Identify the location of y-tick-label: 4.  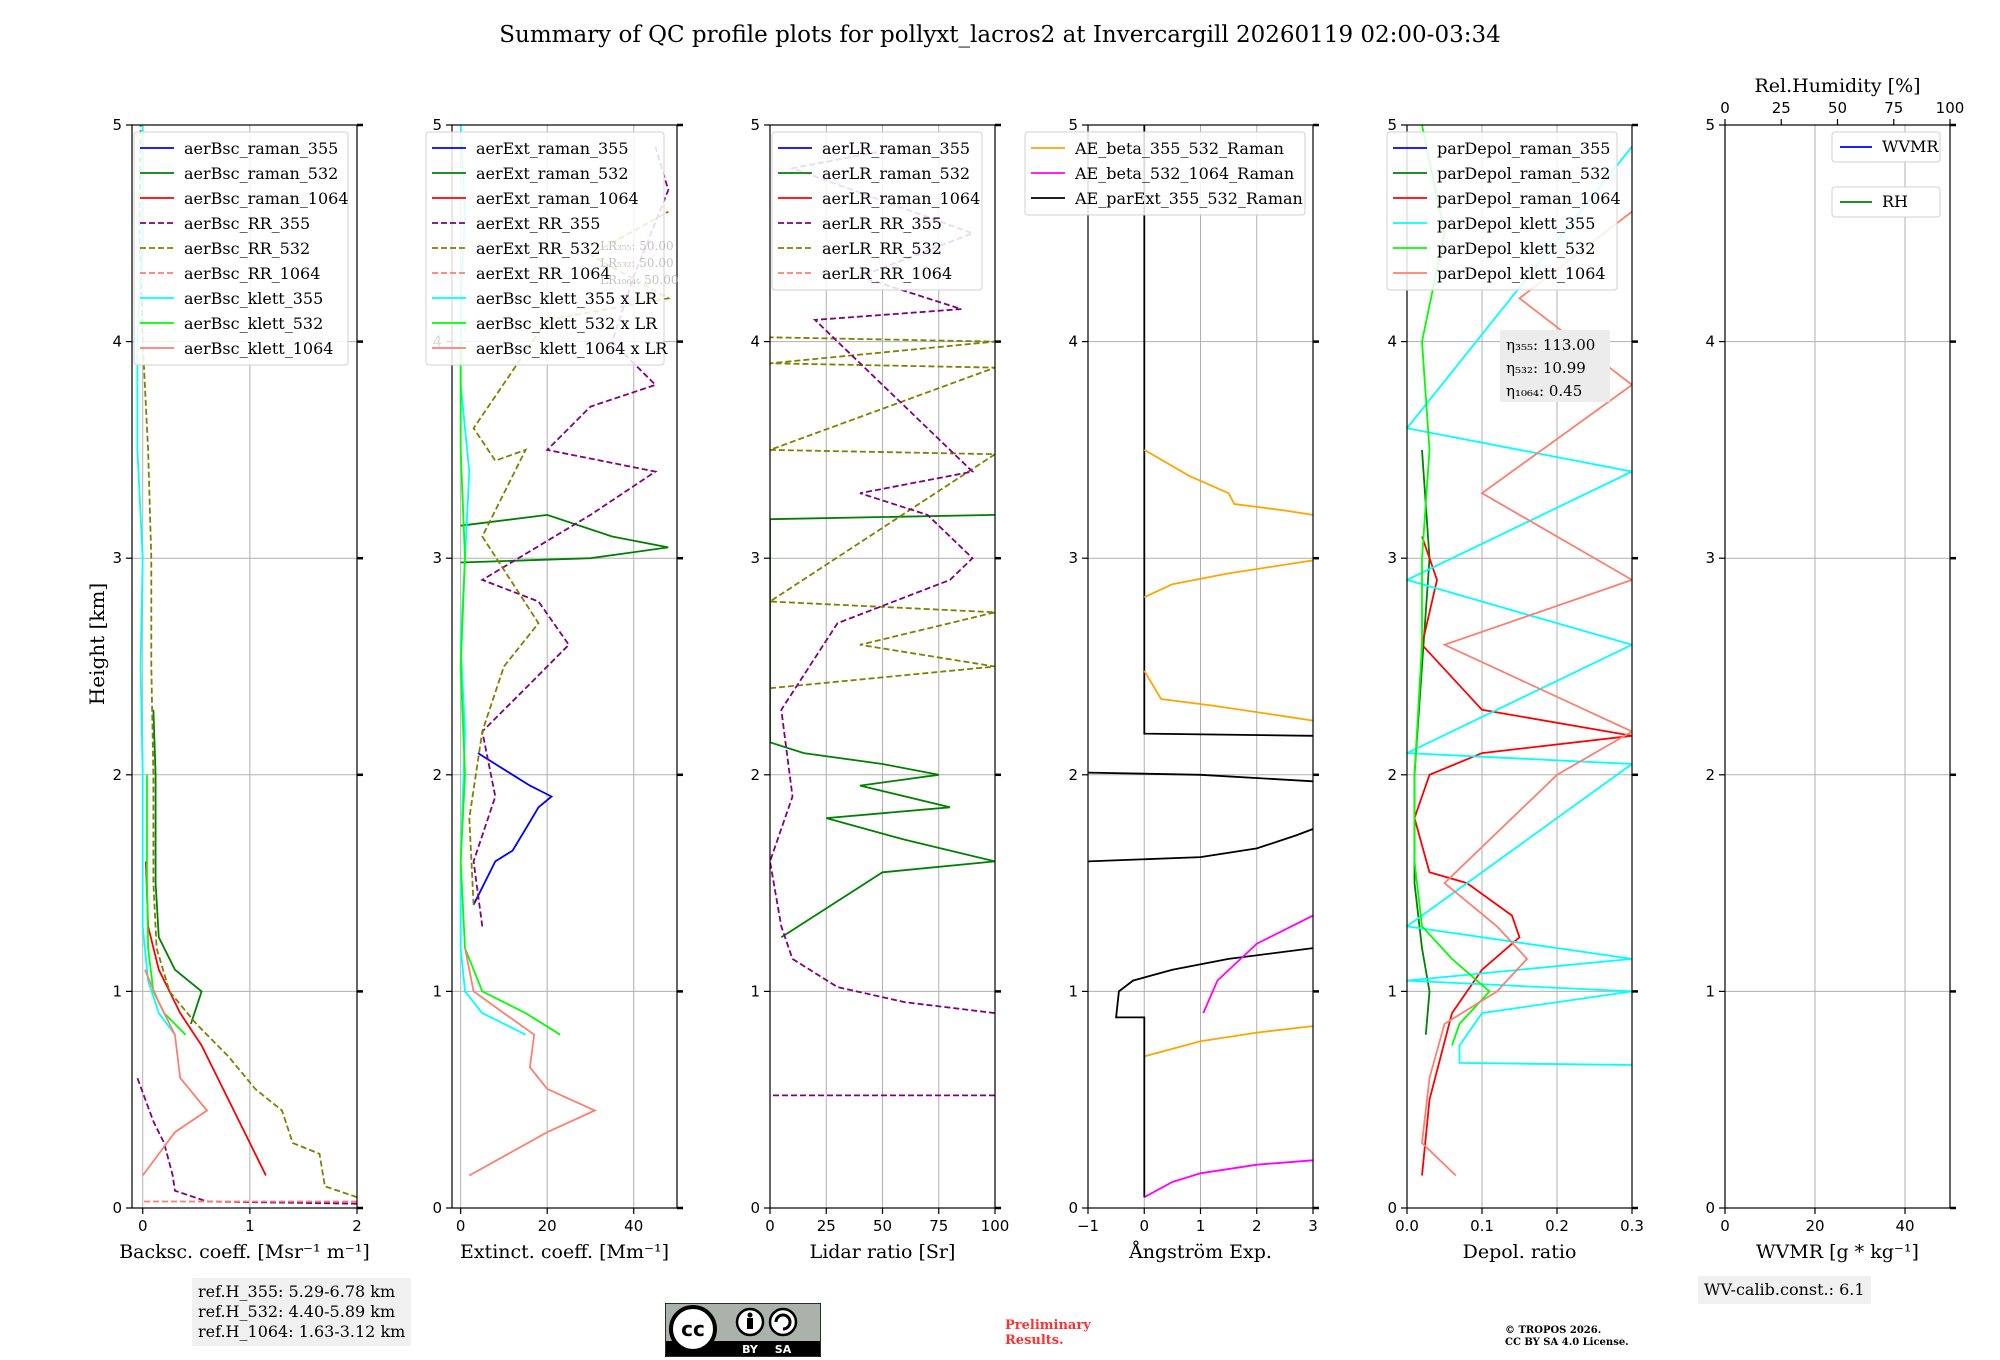
(1073, 342).